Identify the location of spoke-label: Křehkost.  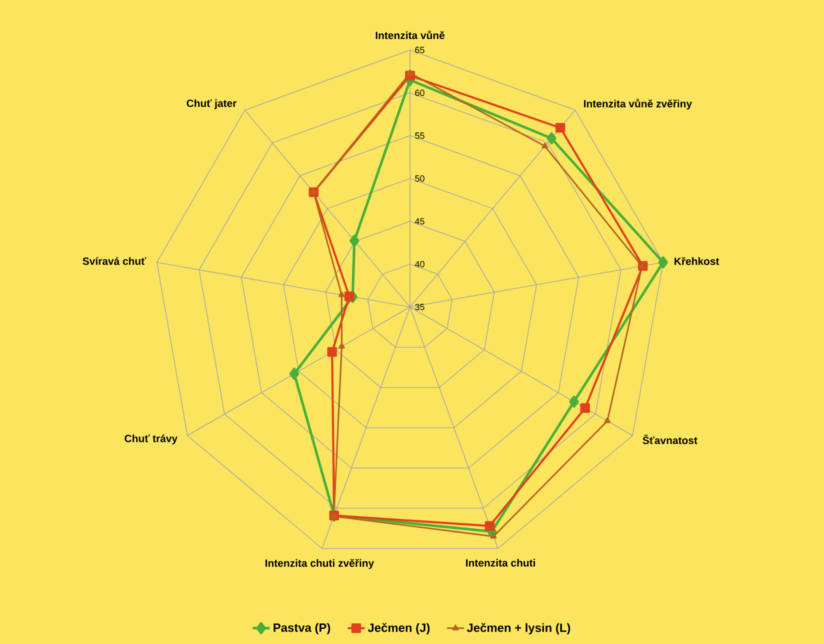
(697, 261).